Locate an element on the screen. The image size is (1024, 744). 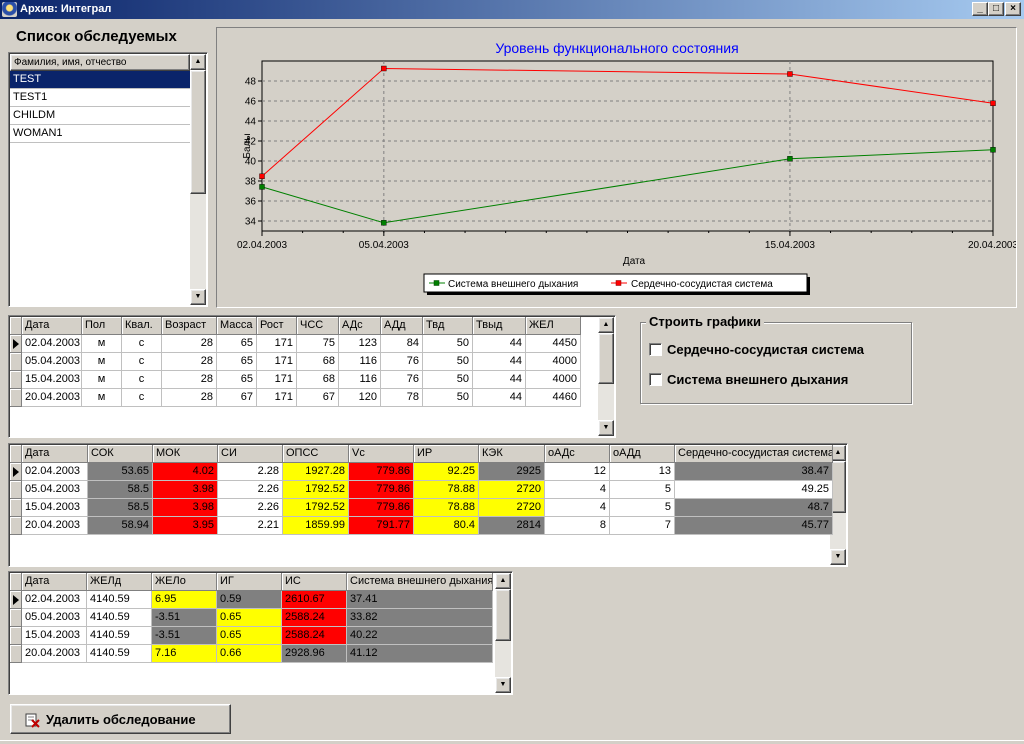
column-header: КЭК is located at coordinates (512, 454).